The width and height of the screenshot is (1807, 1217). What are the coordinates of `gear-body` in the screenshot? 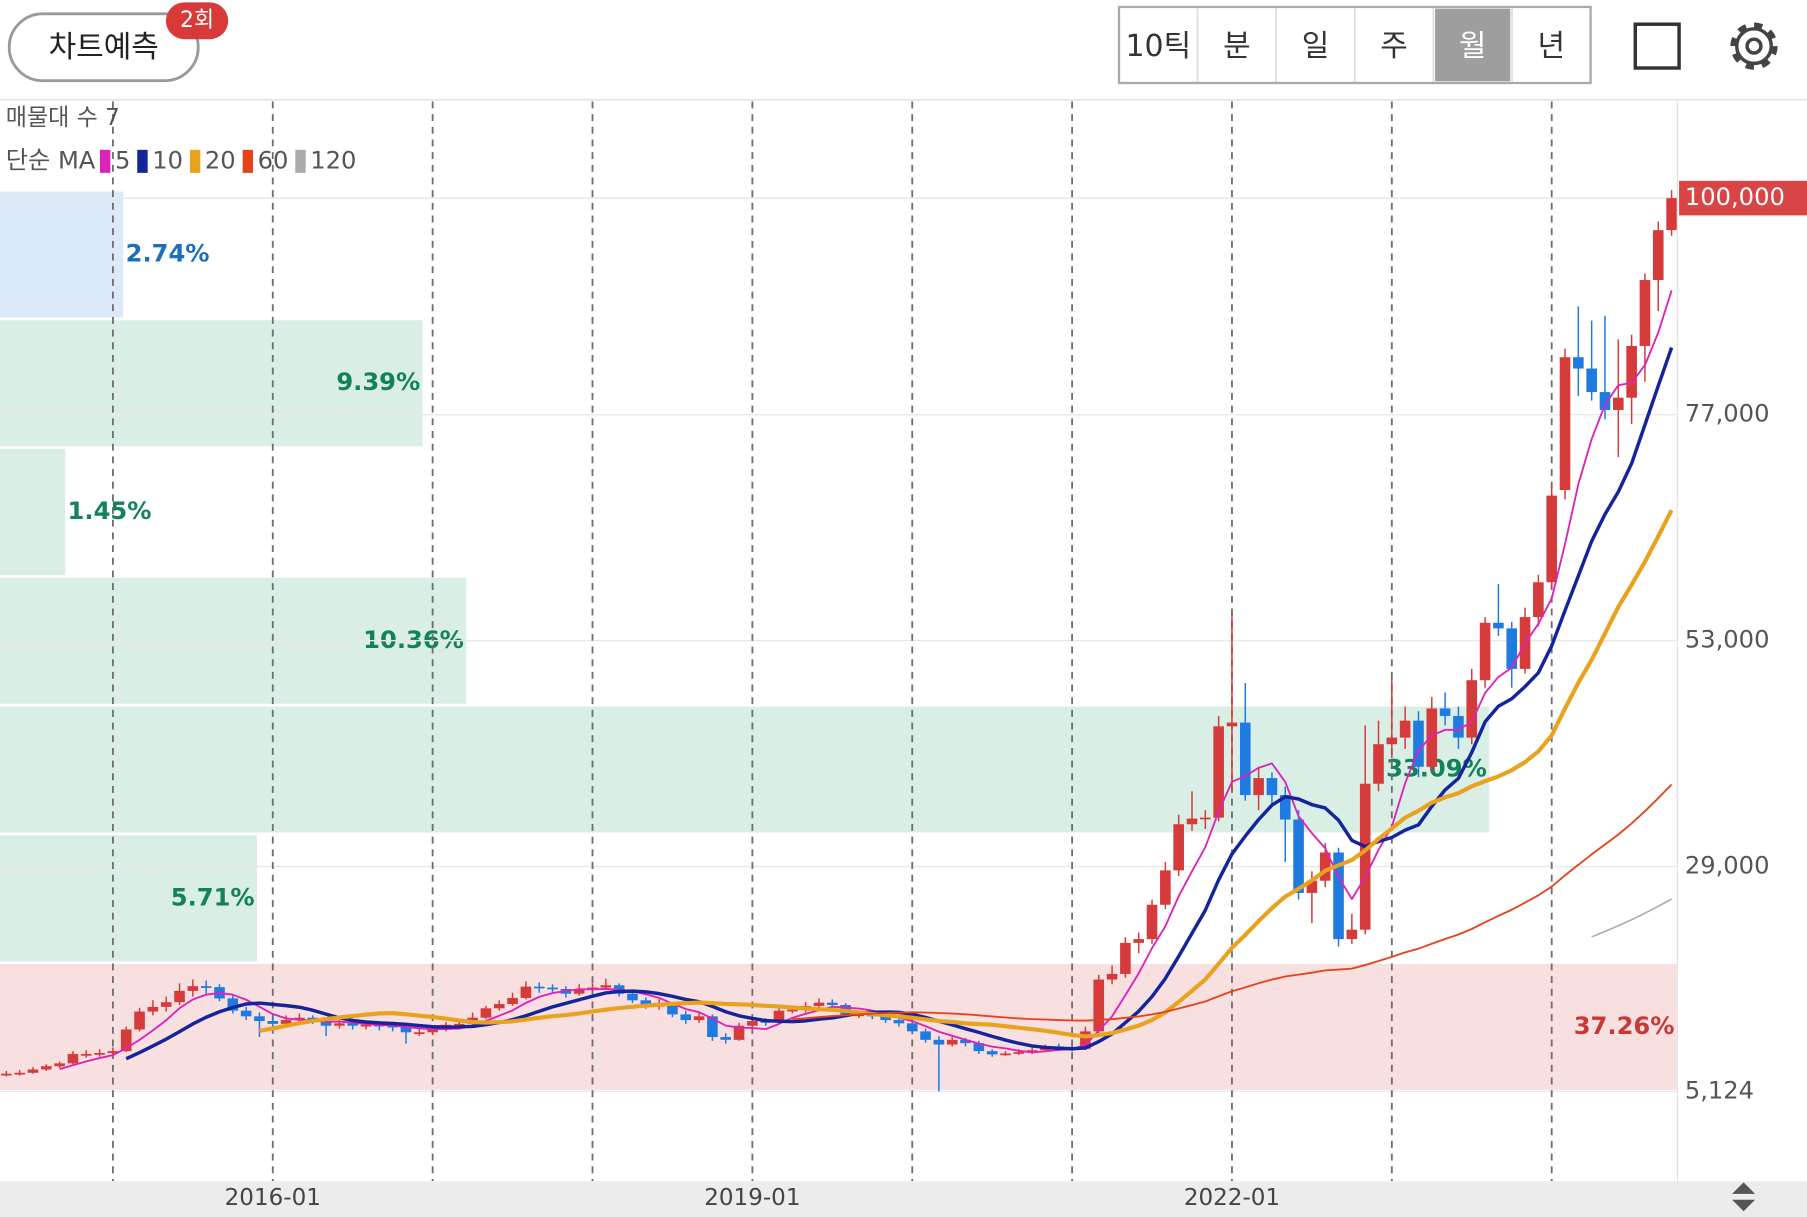 It's located at (1754, 46).